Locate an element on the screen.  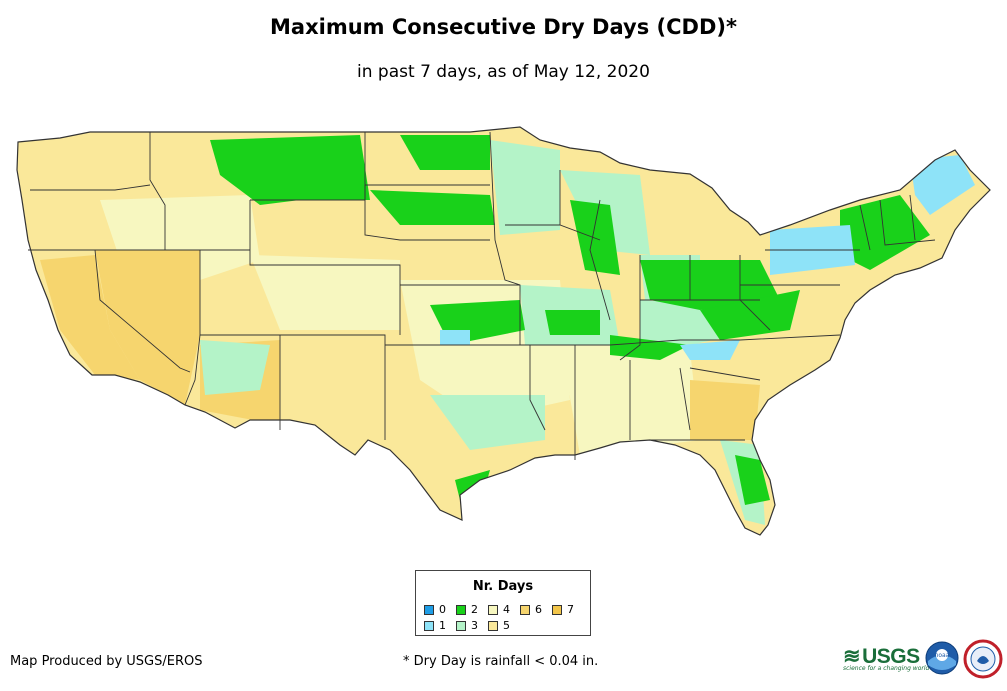
legend-item-5: 5 is located at coordinates (499, 625).